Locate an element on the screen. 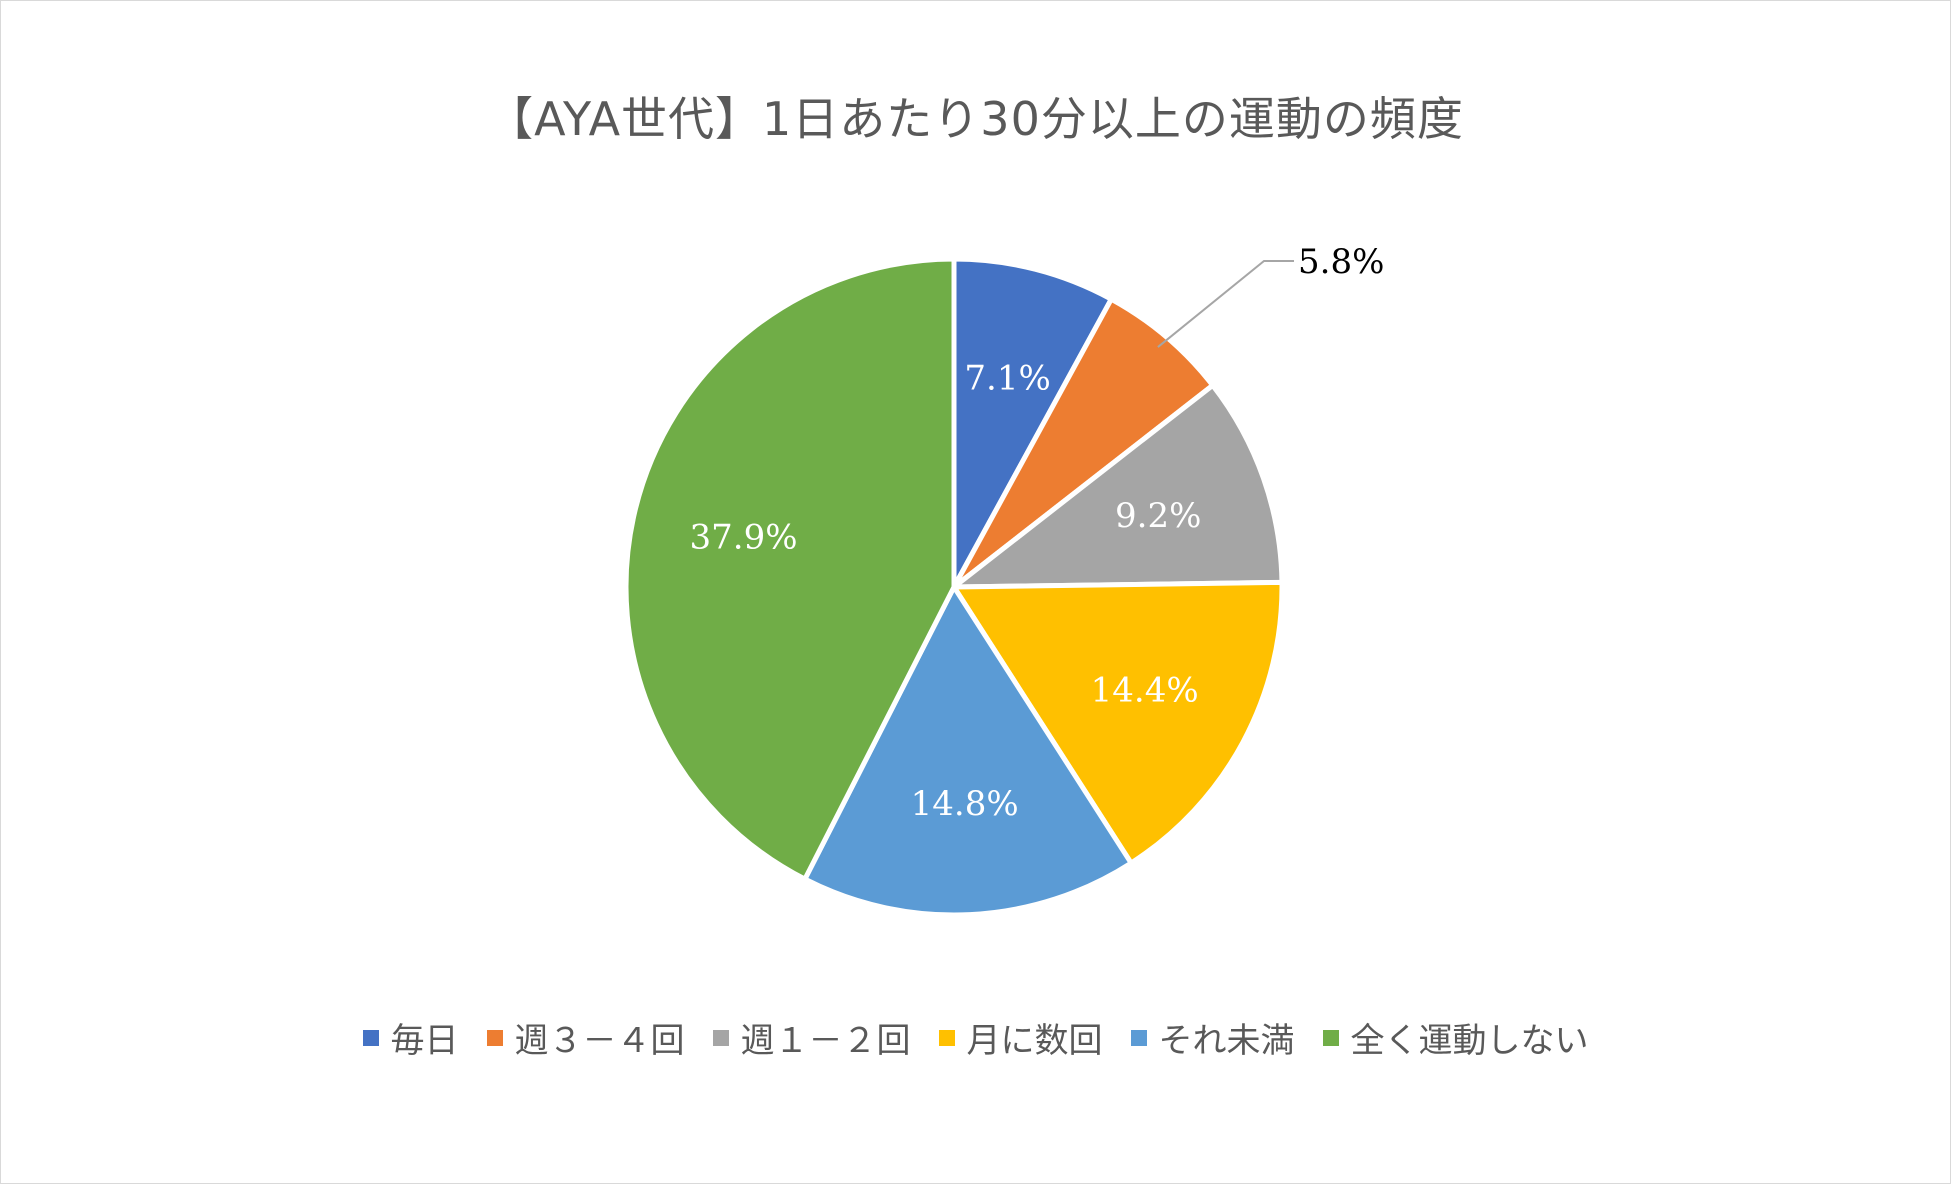 Image resolution: width=1951 pixels, height=1185 pixels. legend-item-shu-1-2: 週１－２回 is located at coordinates (811, 1037).